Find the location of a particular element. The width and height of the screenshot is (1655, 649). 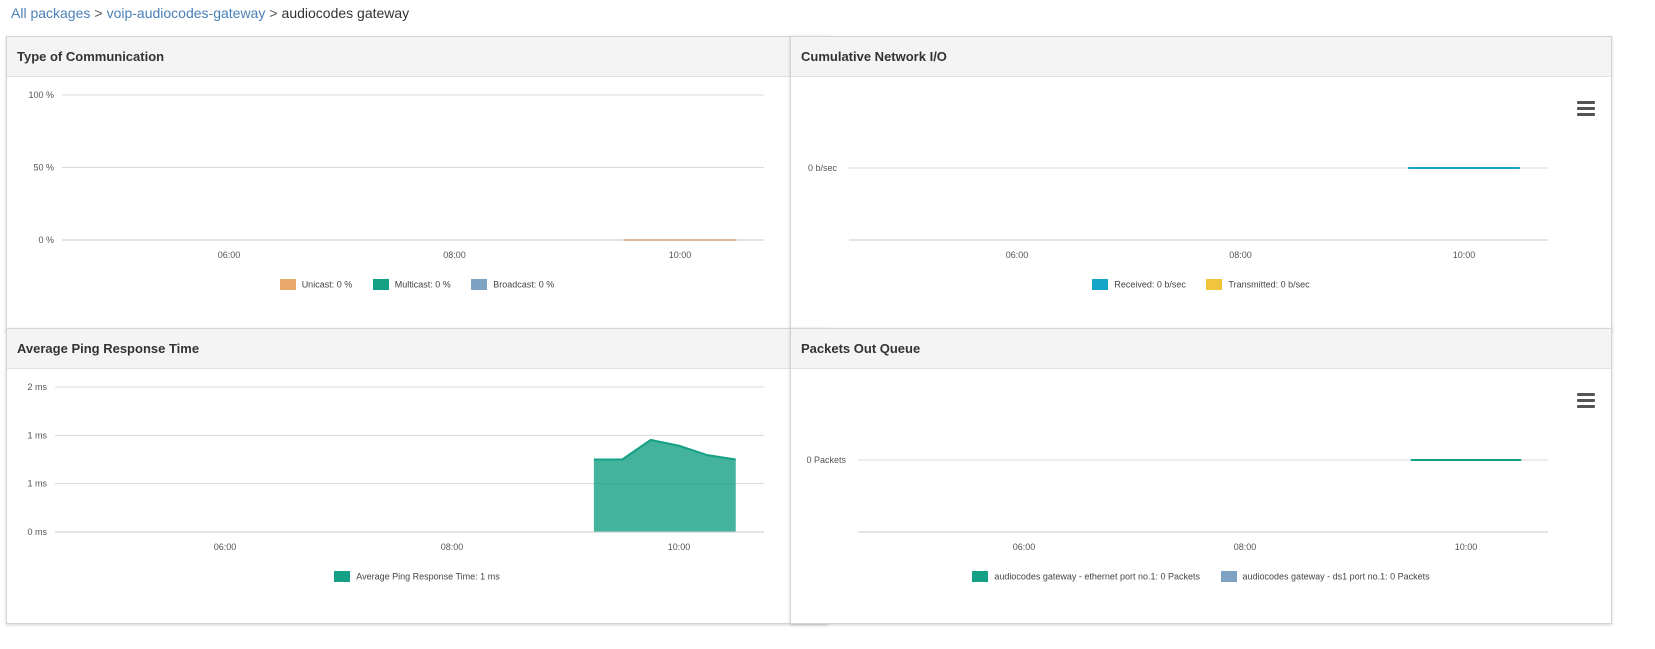

legend-item-multicast: Multicast: 0 % is located at coordinates (411, 285).